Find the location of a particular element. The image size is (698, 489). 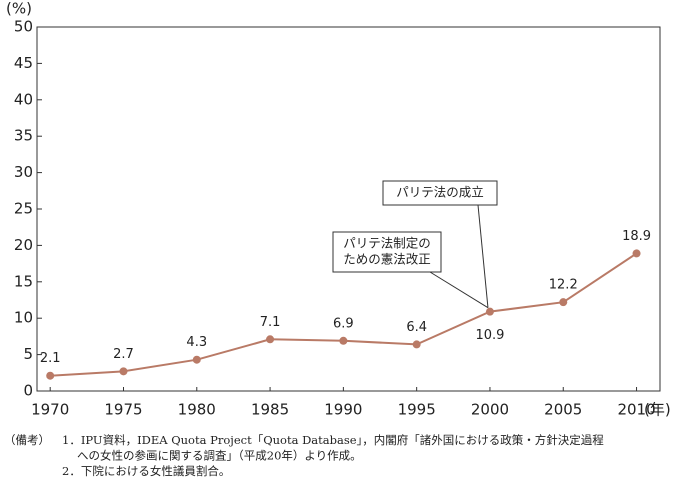

x-tick-label: 1970 is located at coordinates (50, 410).